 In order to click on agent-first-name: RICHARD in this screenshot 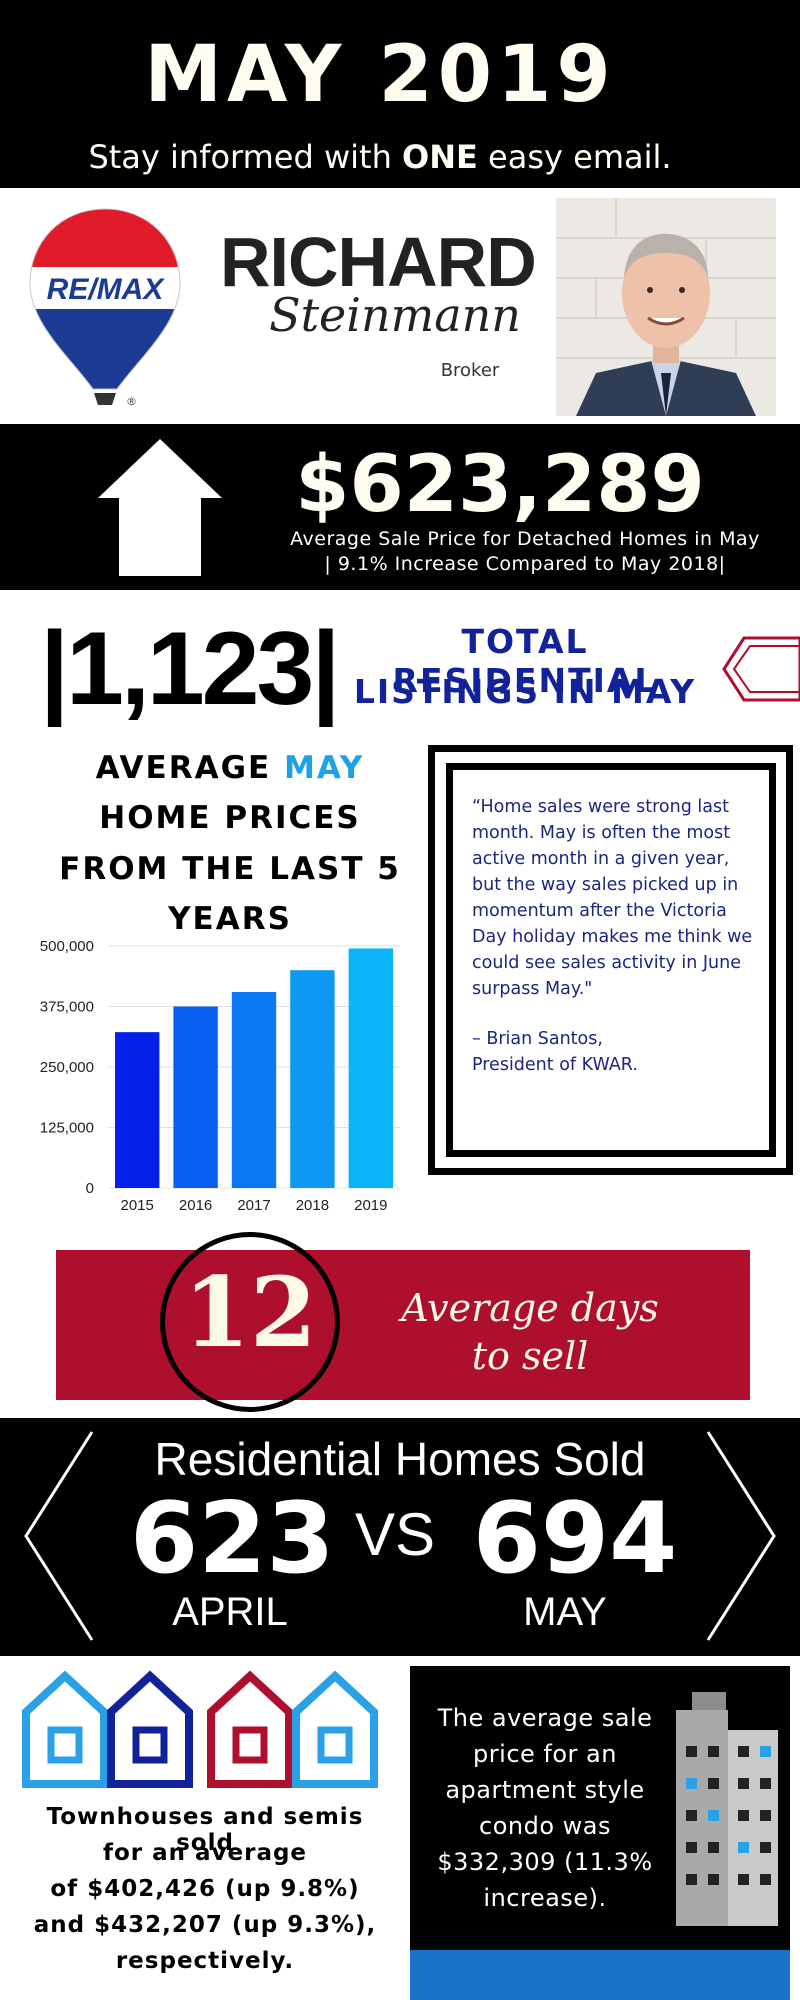, I will do `click(378, 262)`.